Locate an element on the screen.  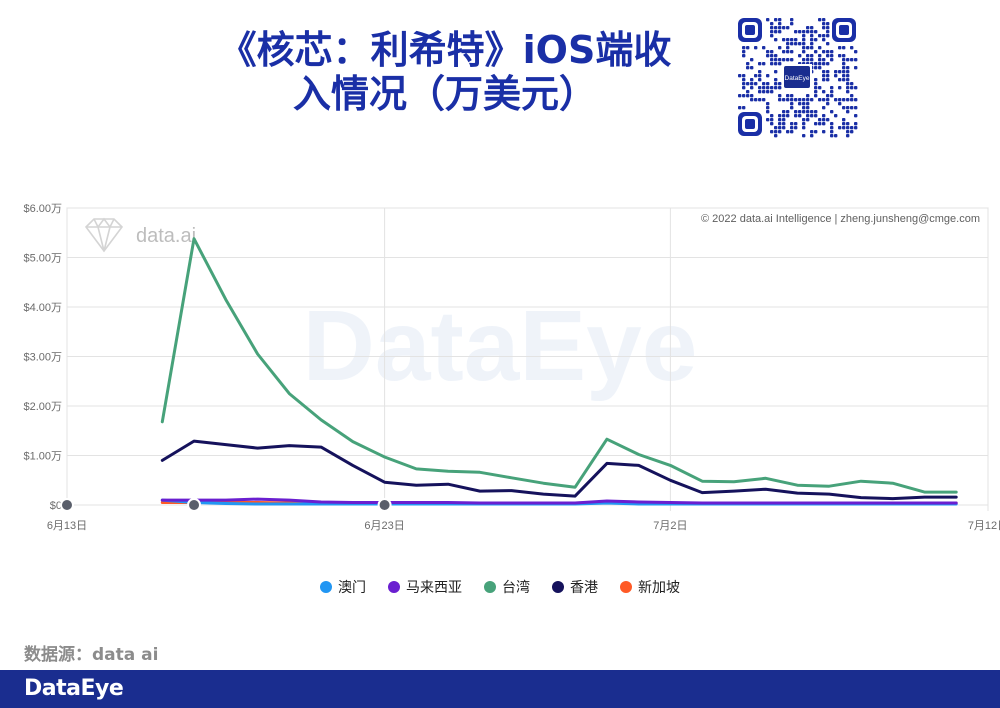
legend-label: 香港 is located at coordinates (584, 588).